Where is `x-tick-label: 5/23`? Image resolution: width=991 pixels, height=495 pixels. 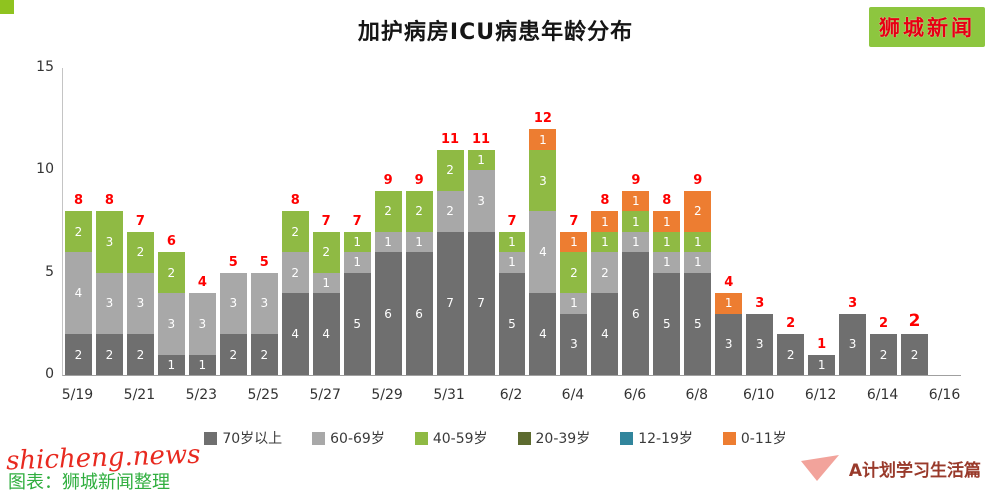 x-tick-label: 5/23 is located at coordinates (201, 395).